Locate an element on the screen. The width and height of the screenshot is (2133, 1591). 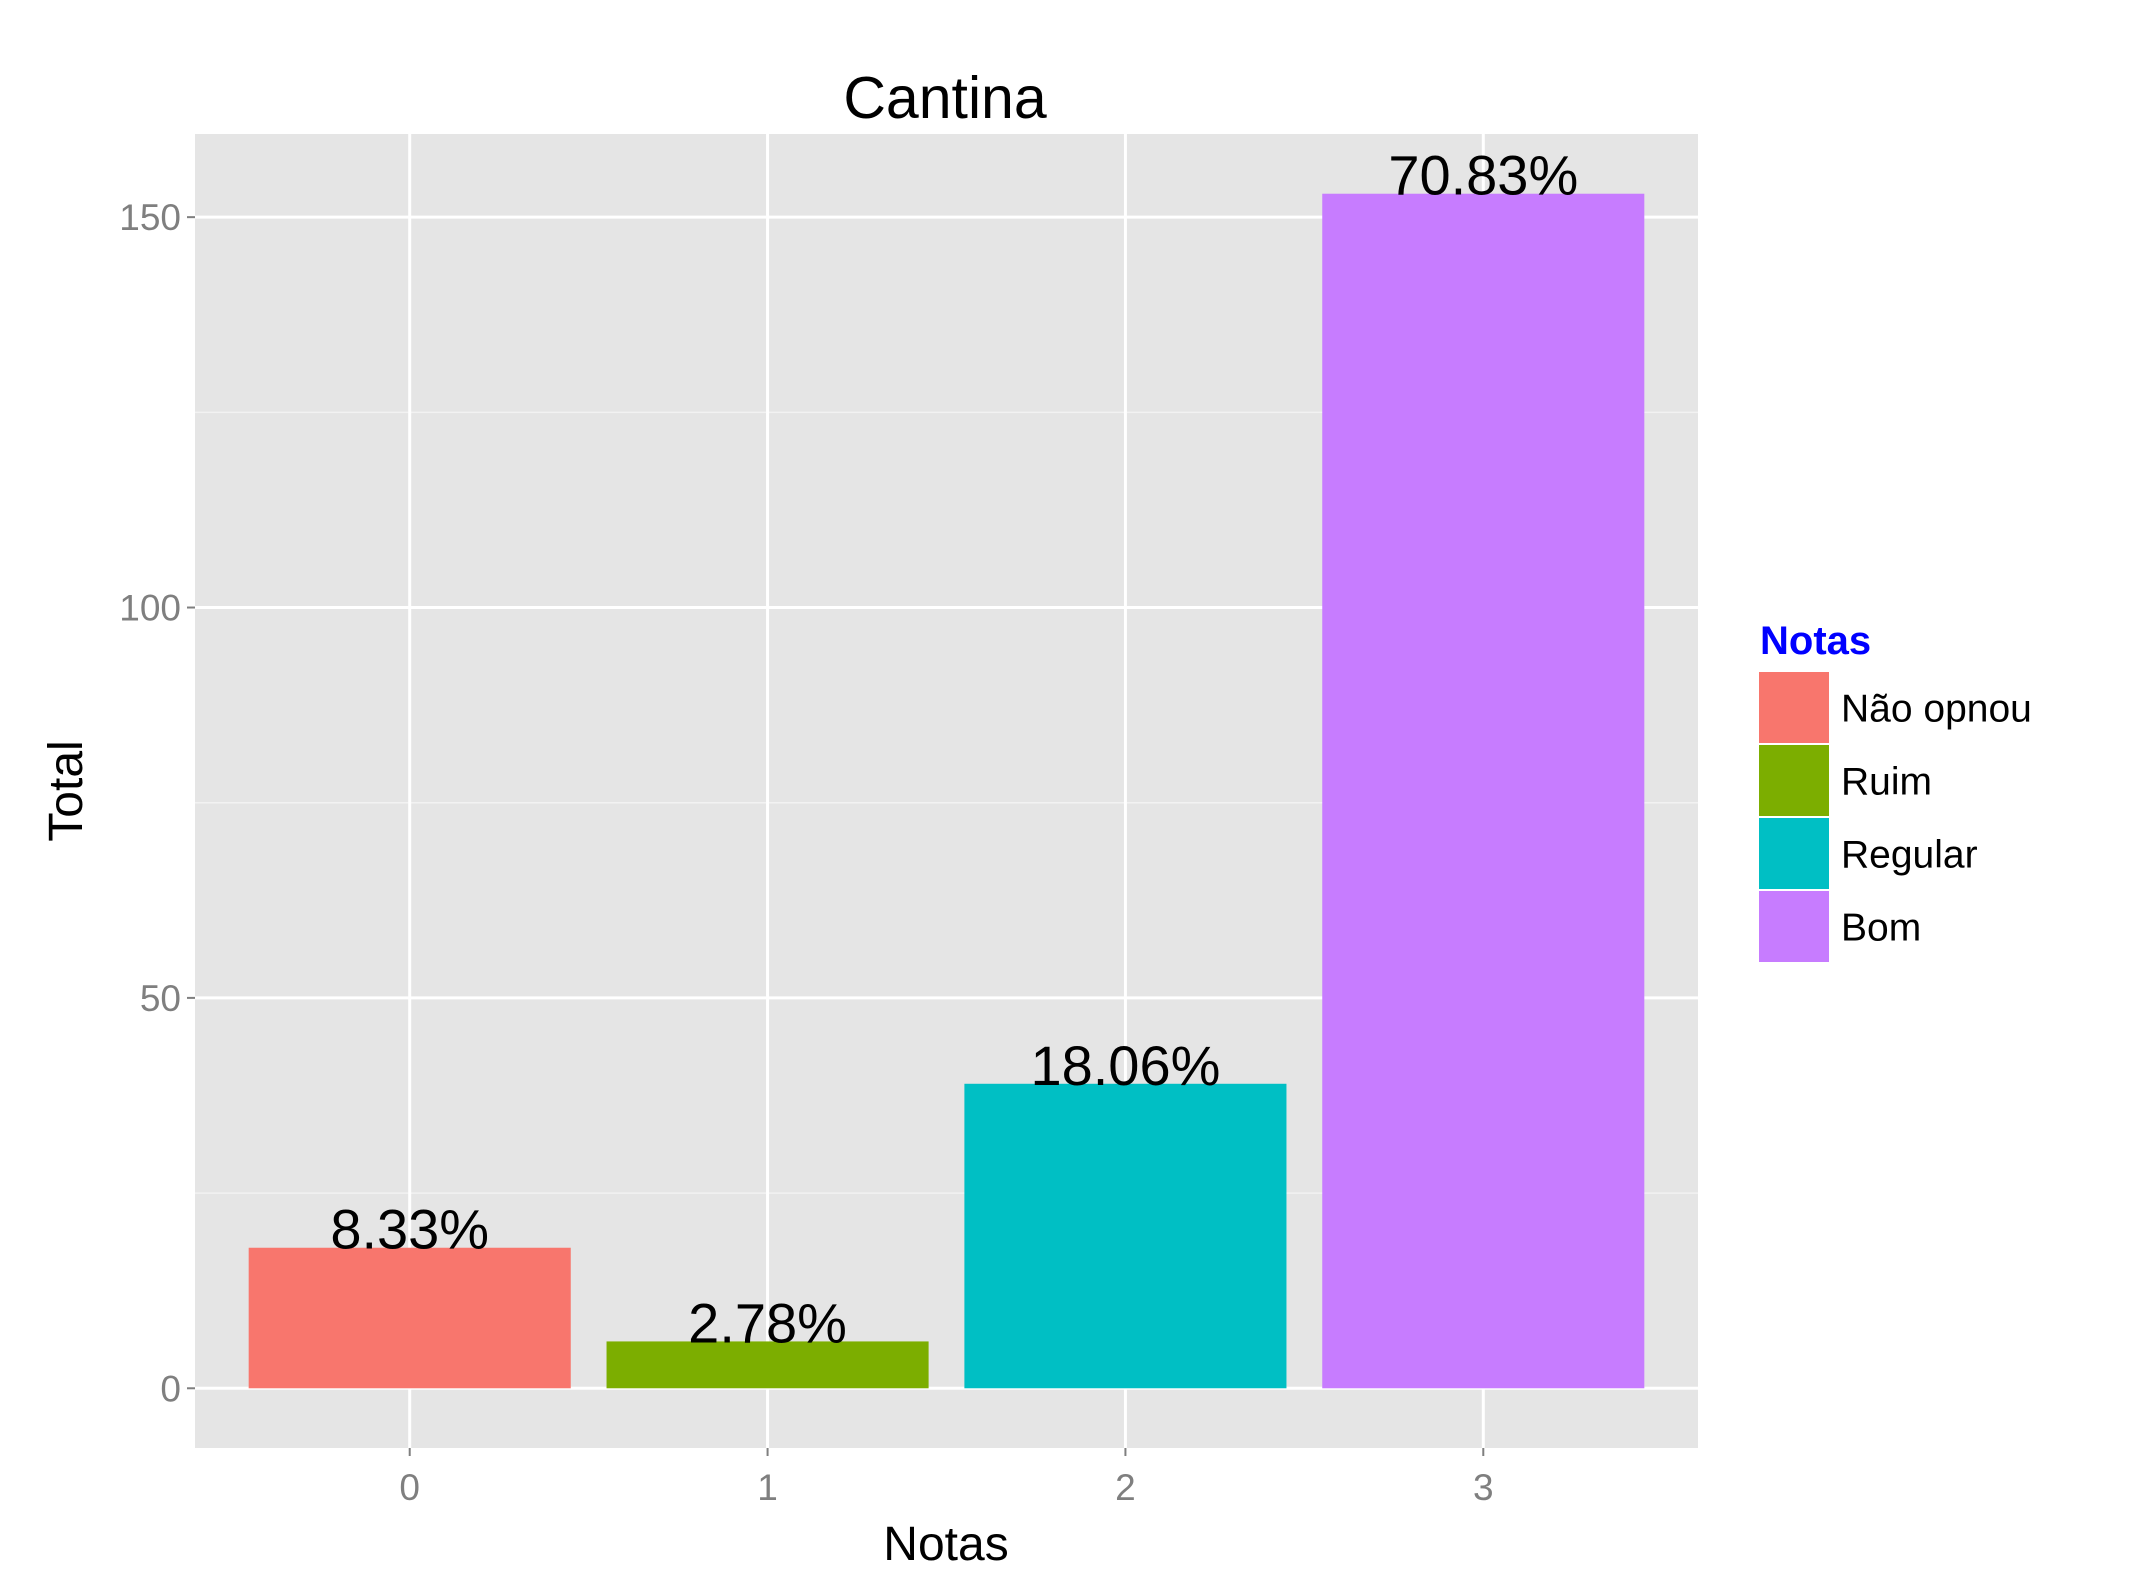
y-tick-label: 50 is located at coordinates (160, 998).